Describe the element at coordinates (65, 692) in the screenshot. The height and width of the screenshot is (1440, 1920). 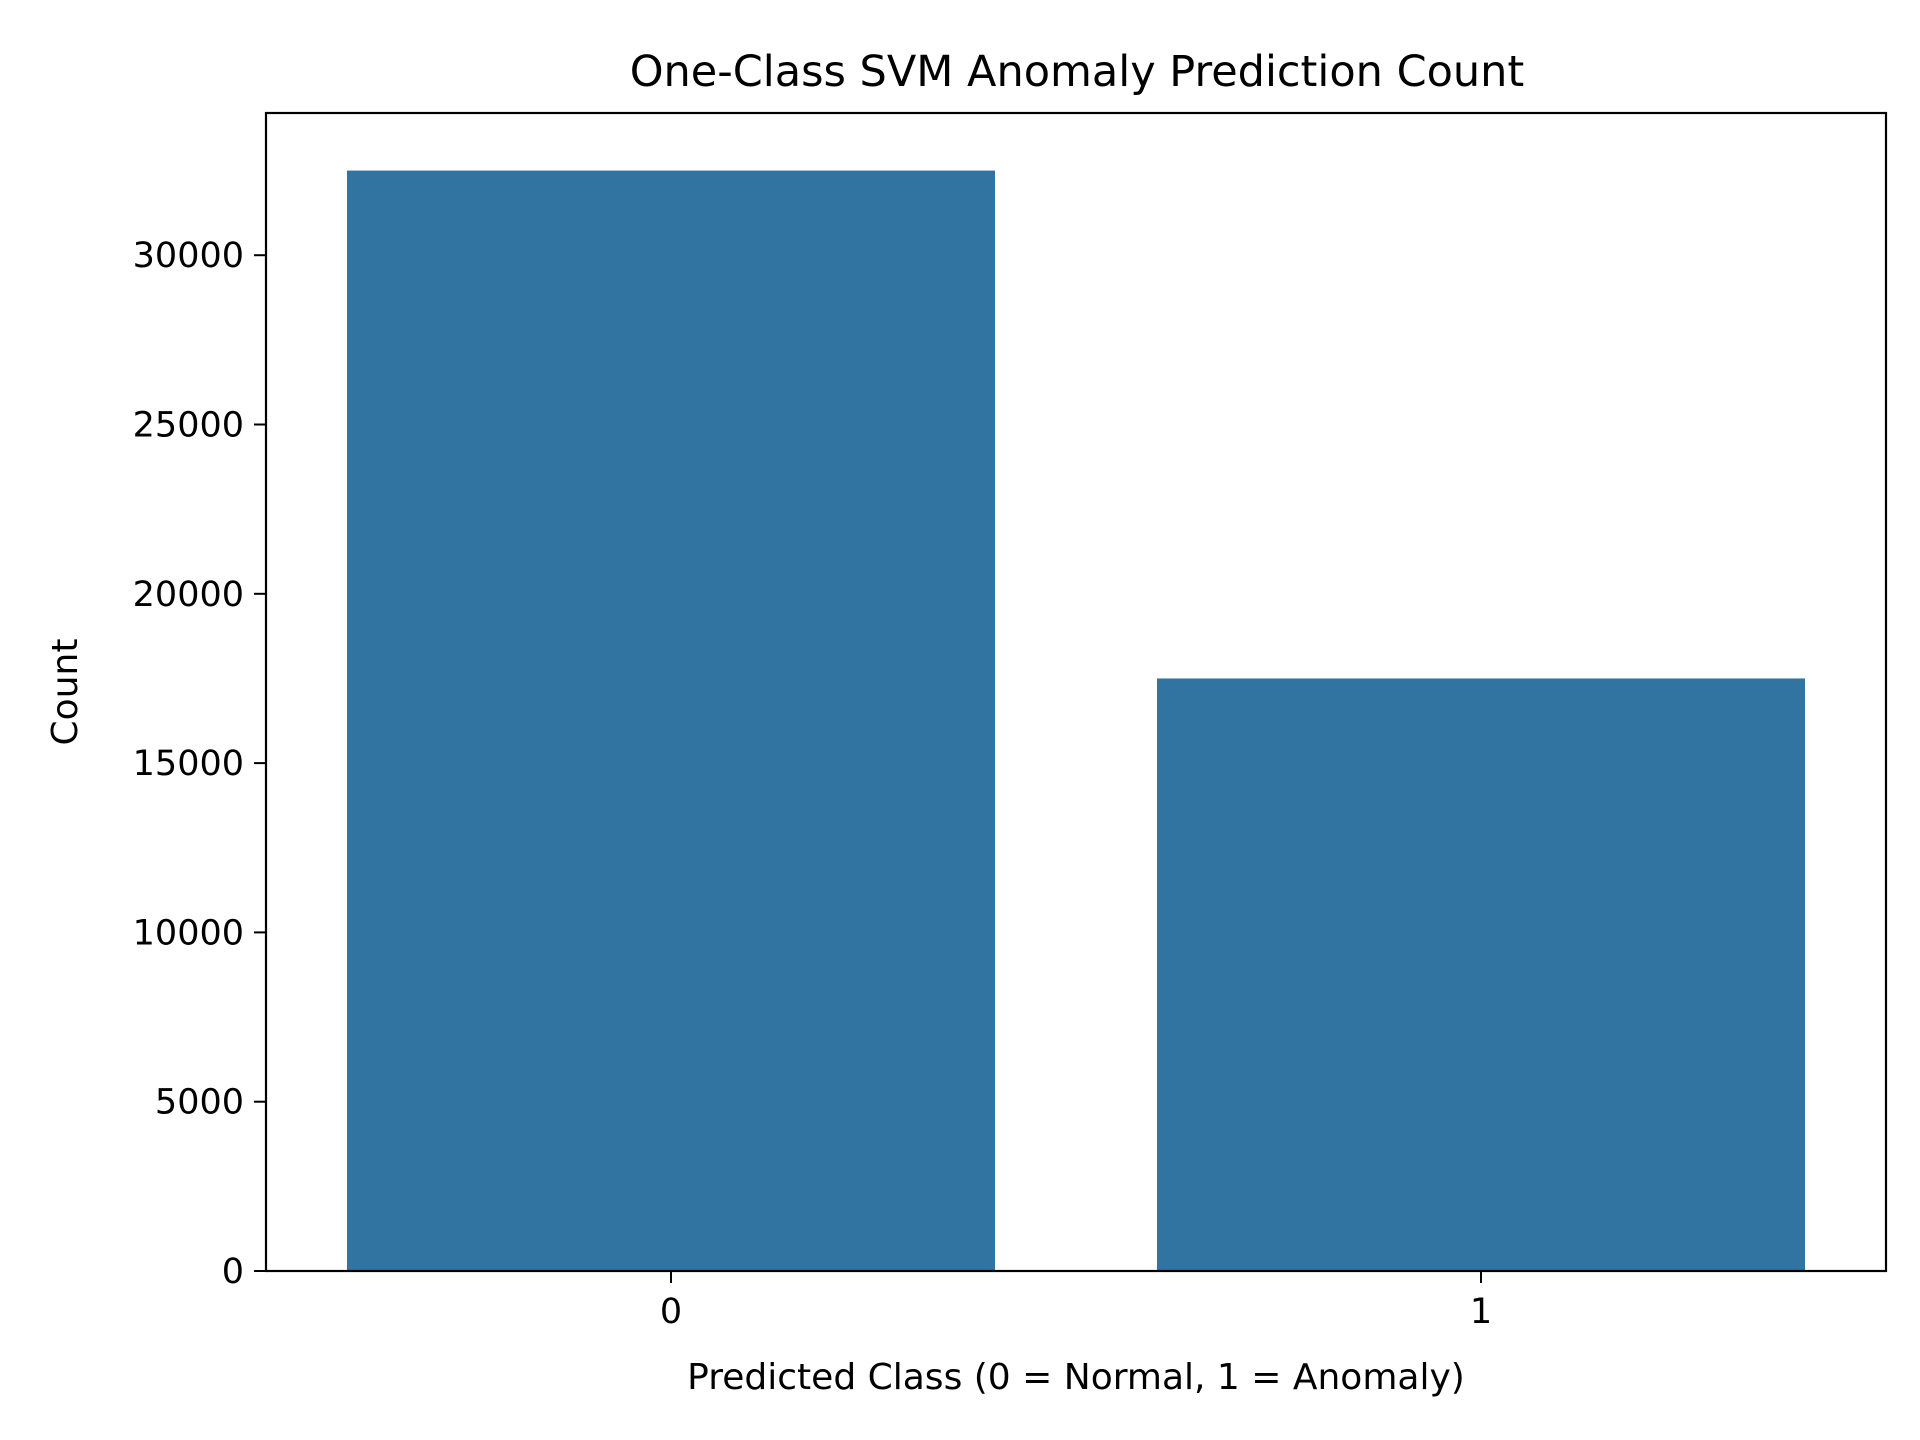
I see `y-axis-label: Count` at that location.